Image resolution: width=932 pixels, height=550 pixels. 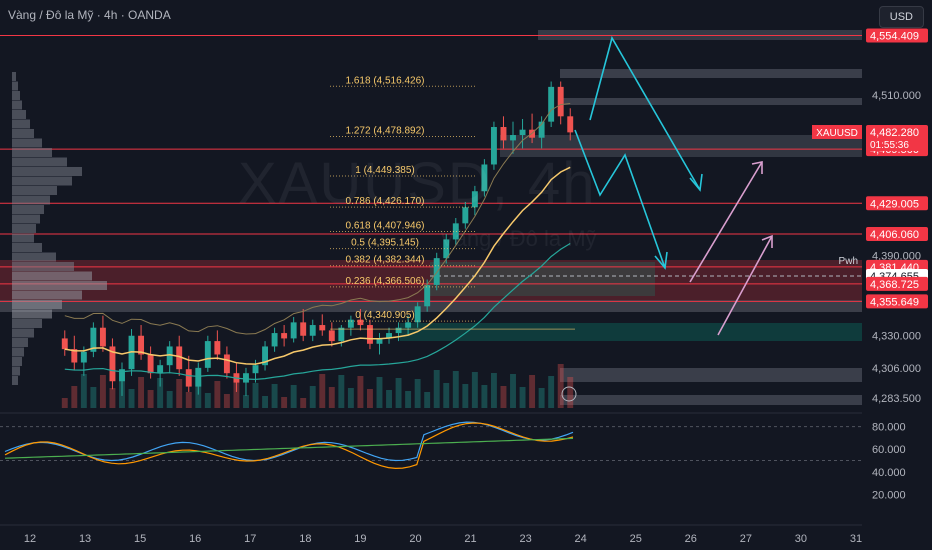 What do you see at coordinates (385, 243) in the screenshot?
I see `fib-level-label: 0.5 (4,395.145)` at bounding box center [385, 243].